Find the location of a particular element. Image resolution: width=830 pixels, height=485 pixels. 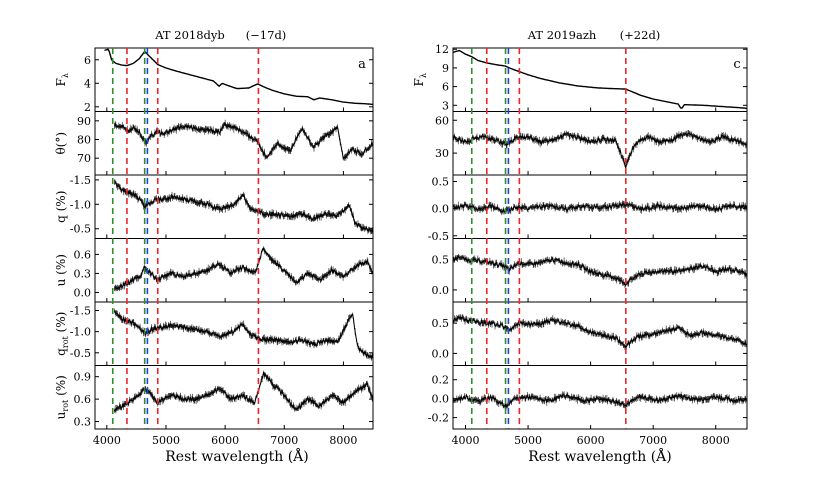

left-row-1-ytick-label-2: 90 is located at coordinates (84, 121).